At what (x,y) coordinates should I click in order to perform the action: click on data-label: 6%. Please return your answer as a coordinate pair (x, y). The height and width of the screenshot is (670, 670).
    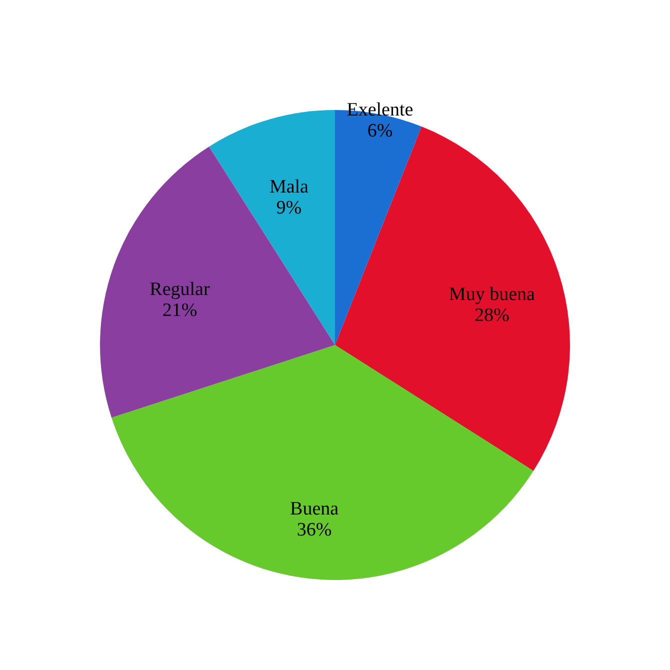
    Looking at the image, I should click on (380, 131).